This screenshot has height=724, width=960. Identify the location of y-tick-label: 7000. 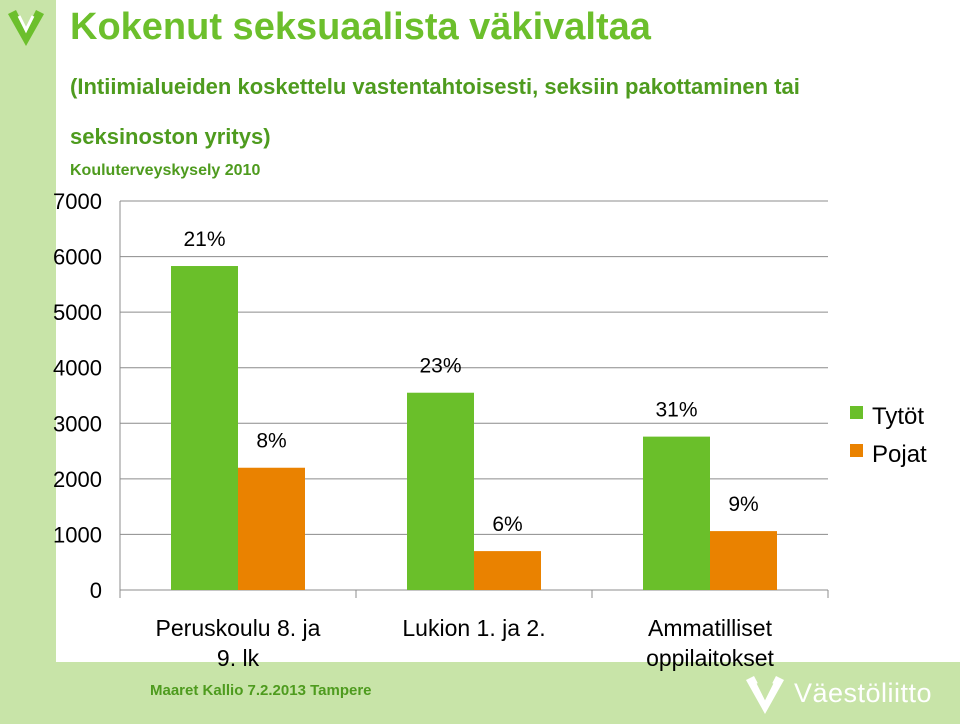
(77, 201).